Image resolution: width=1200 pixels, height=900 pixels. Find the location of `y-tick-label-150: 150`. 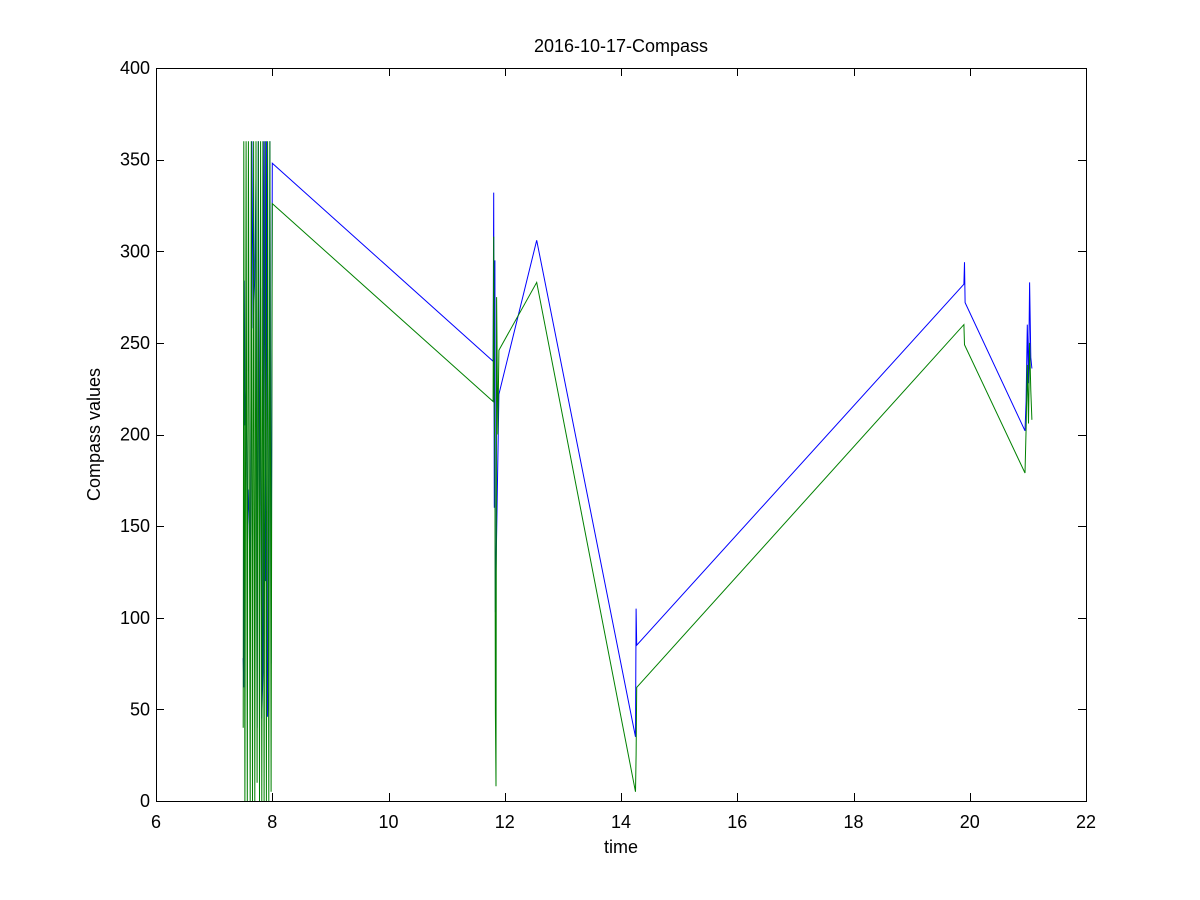

y-tick-label-150: 150 is located at coordinates (135, 526).